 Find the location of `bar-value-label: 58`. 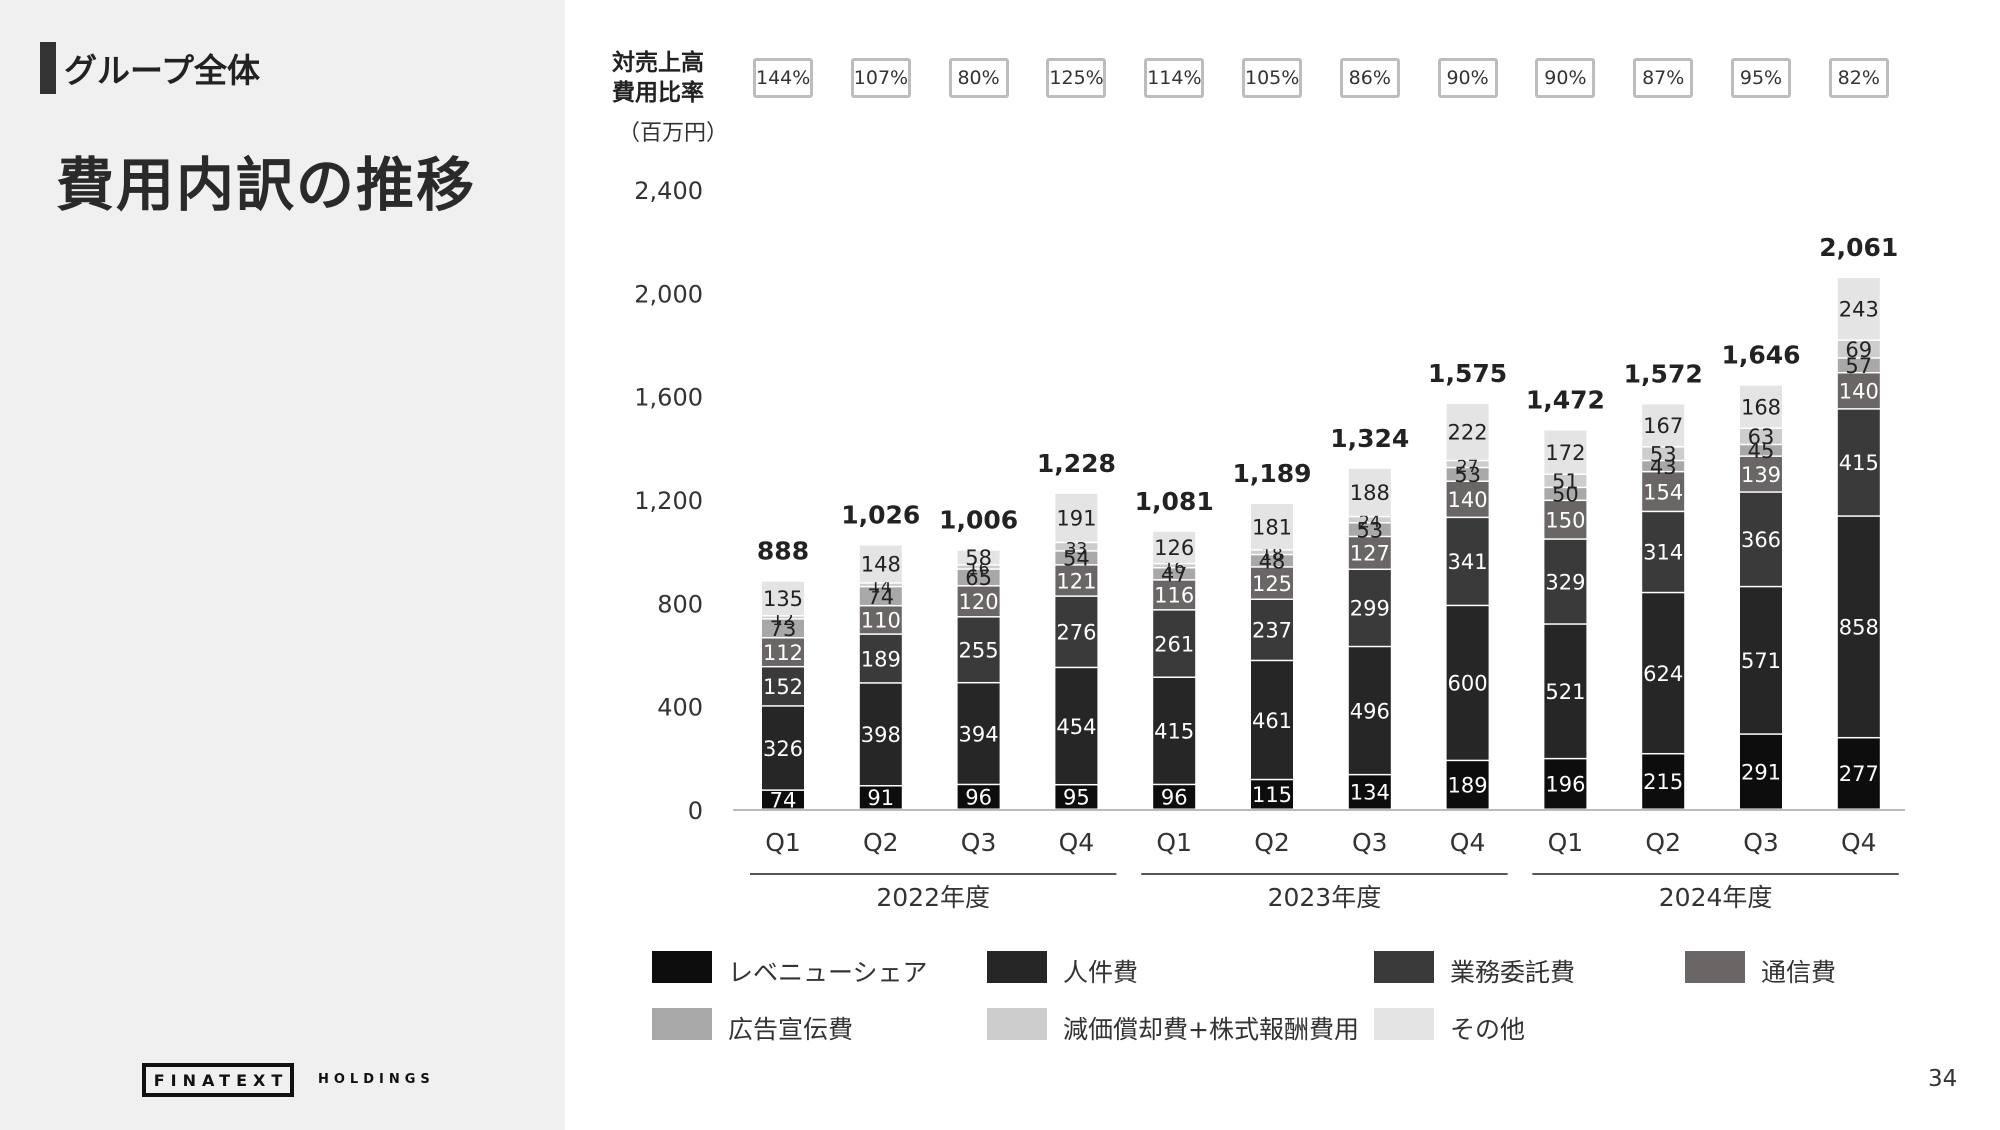

bar-value-label: 58 is located at coordinates (978, 558).